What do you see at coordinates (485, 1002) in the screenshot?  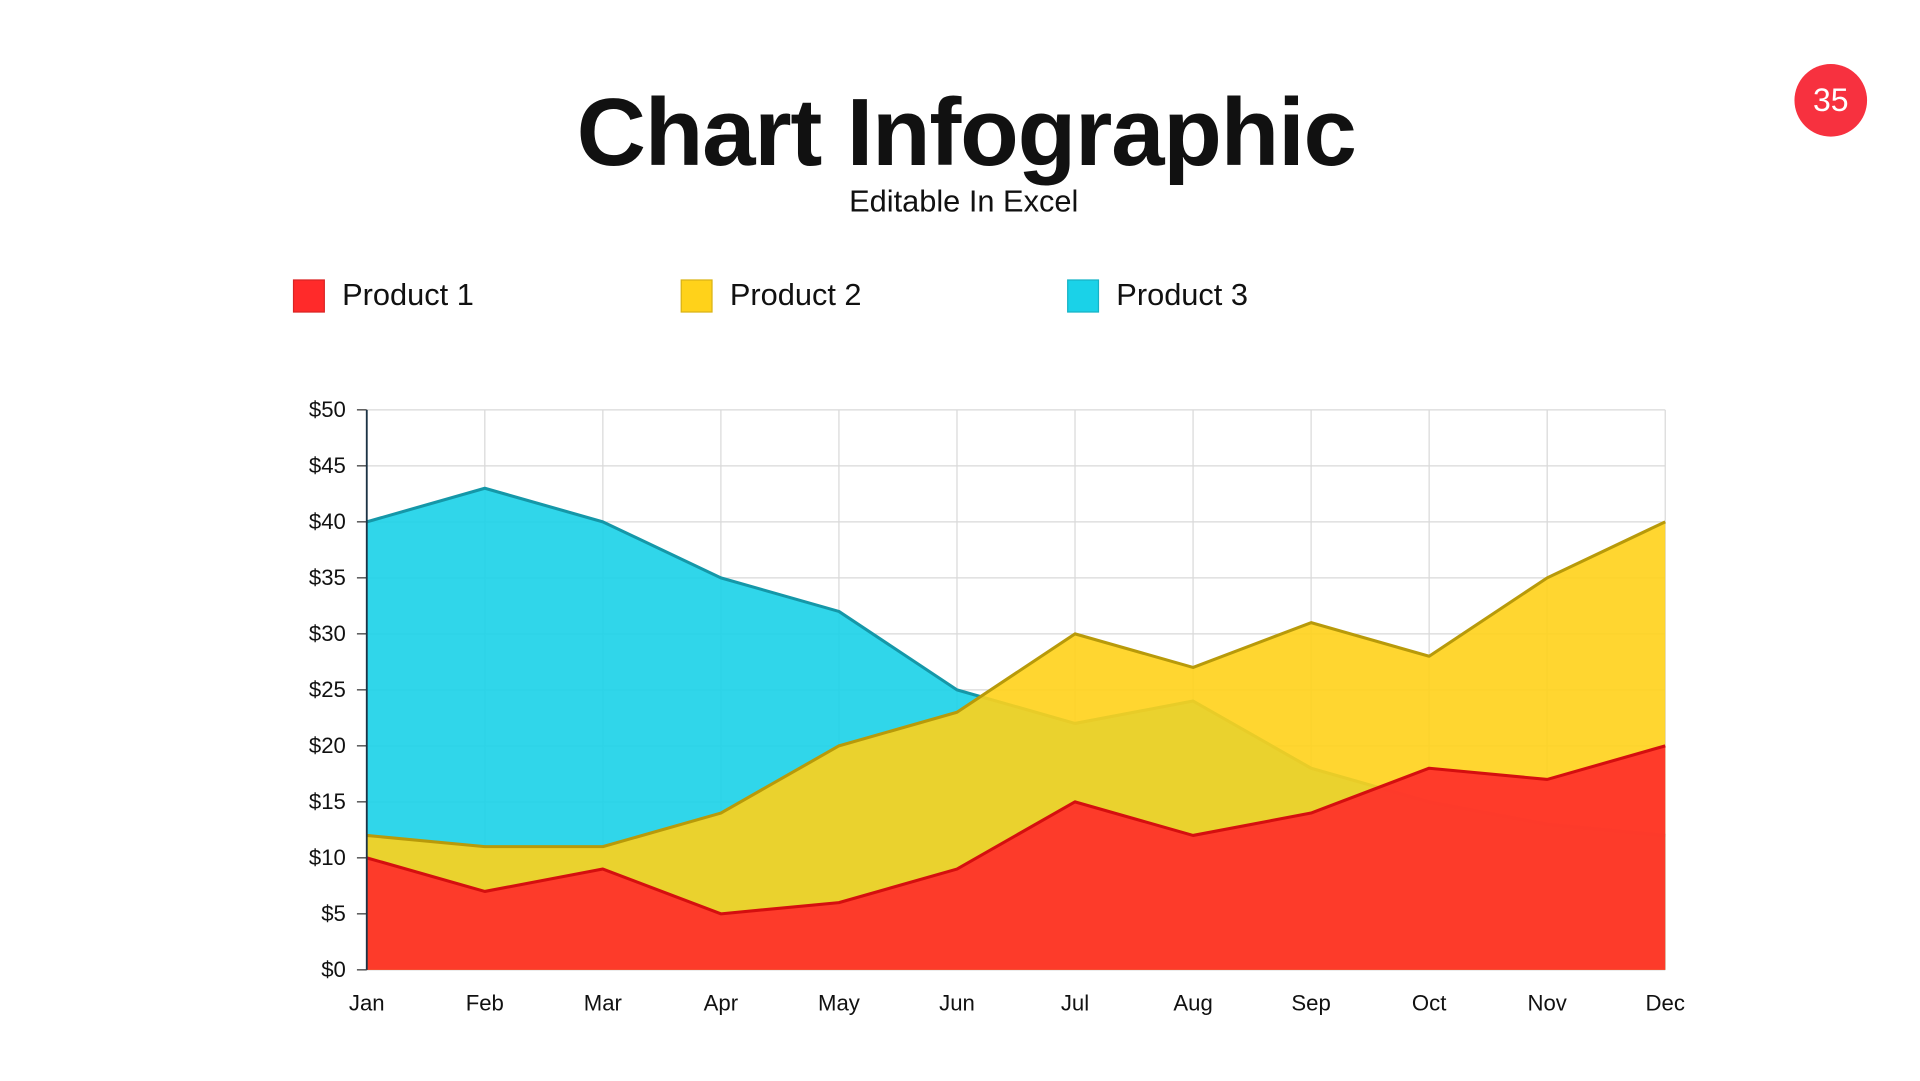 I see `x-tick-label: Feb` at bounding box center [485, 1002].